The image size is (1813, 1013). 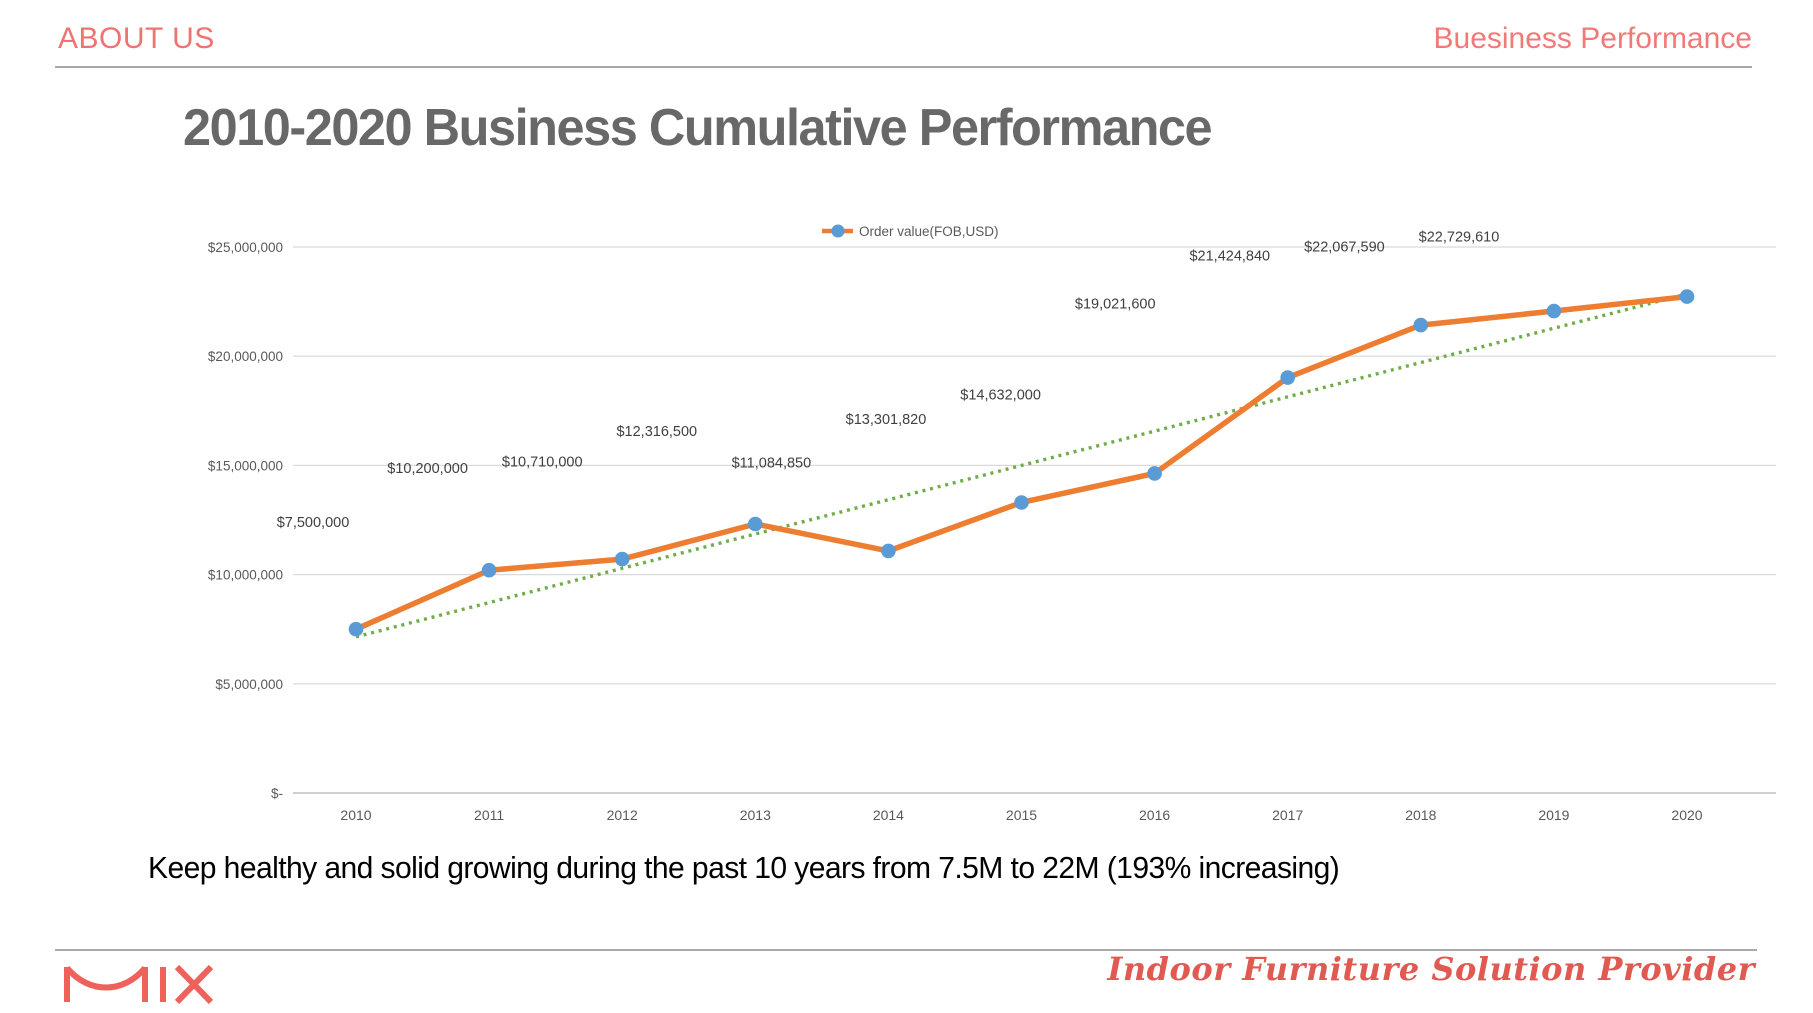 I want to click on data-label: $14,632,000, so click(x=1000, y=396).